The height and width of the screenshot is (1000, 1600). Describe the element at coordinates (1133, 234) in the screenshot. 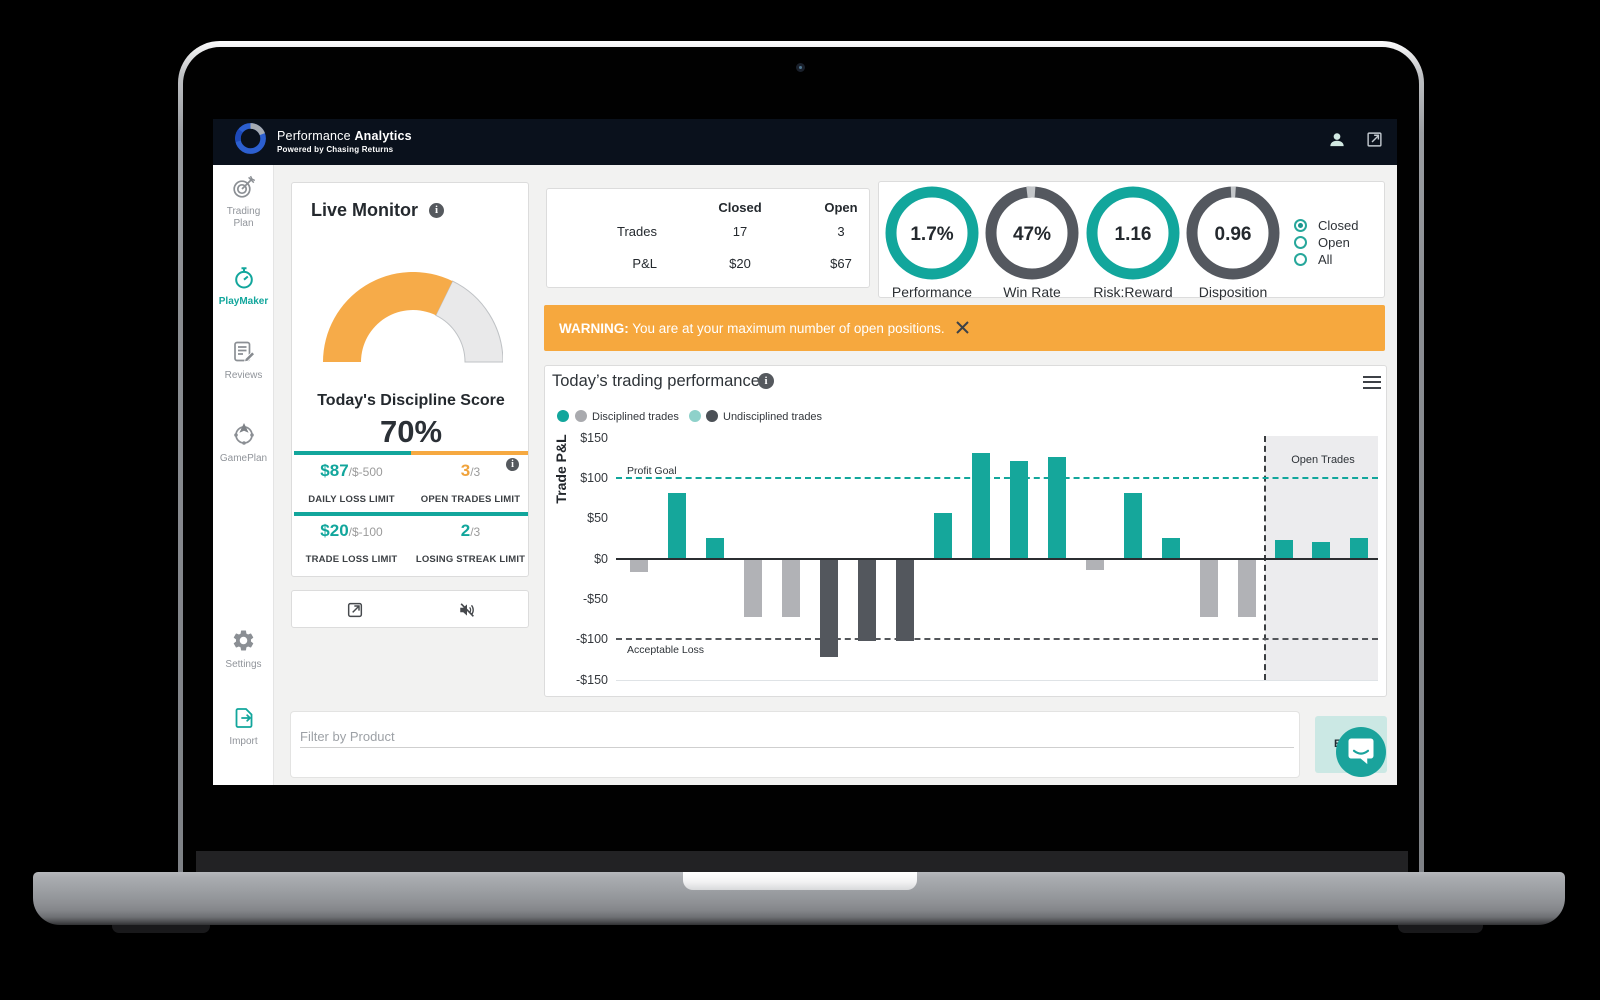

I see `svg-text: 1.16` at that location.